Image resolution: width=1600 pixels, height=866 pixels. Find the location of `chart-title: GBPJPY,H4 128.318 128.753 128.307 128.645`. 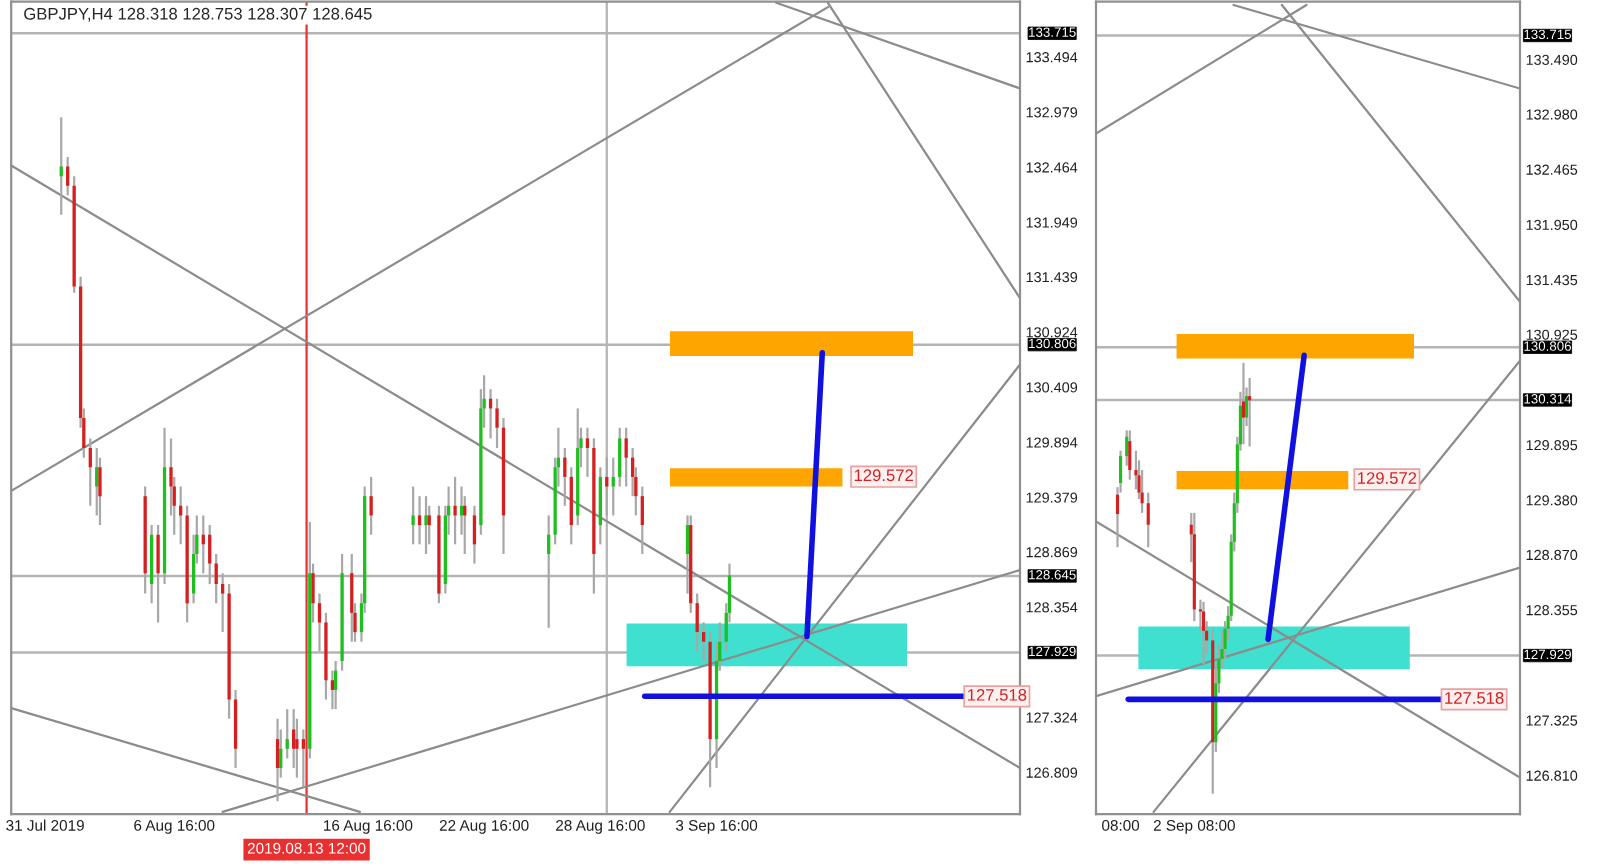

chart-title: GBPJPY,H4 128.318 128.753 128.307 128.645 is located at coordinates (198, 14).